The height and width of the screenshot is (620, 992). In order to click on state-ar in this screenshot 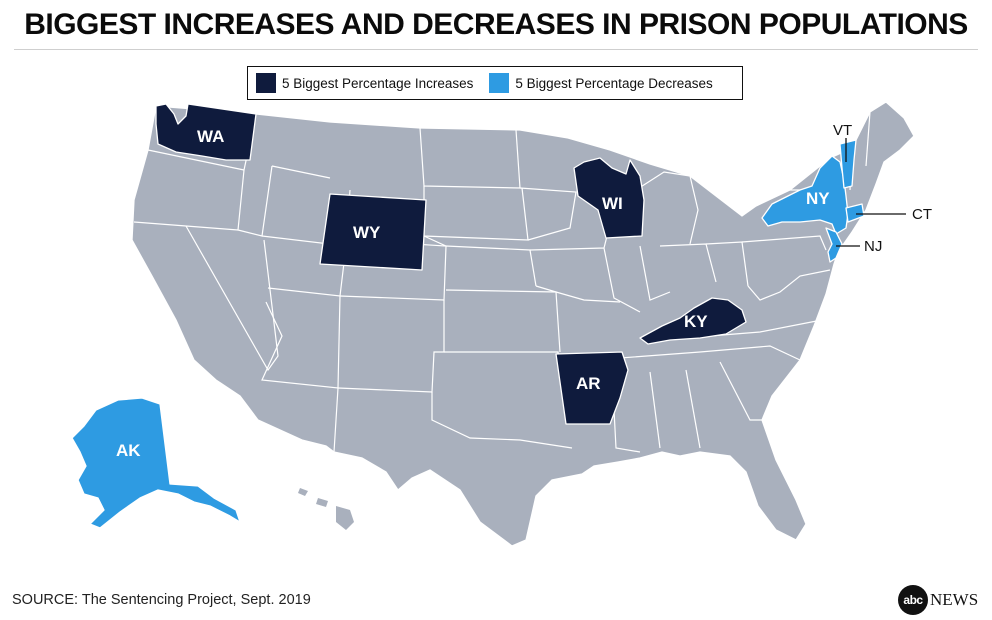, I will do `click(592, 388)`.